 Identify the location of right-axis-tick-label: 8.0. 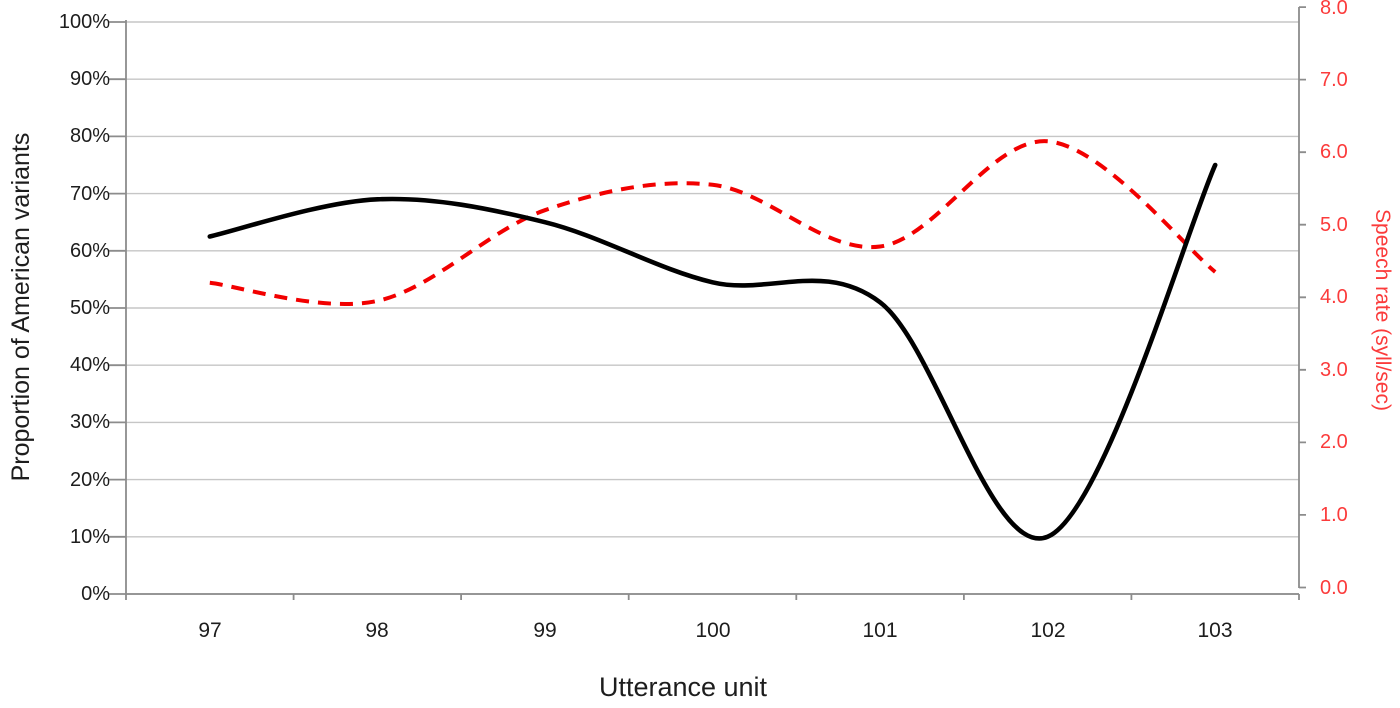
(1334, 9).